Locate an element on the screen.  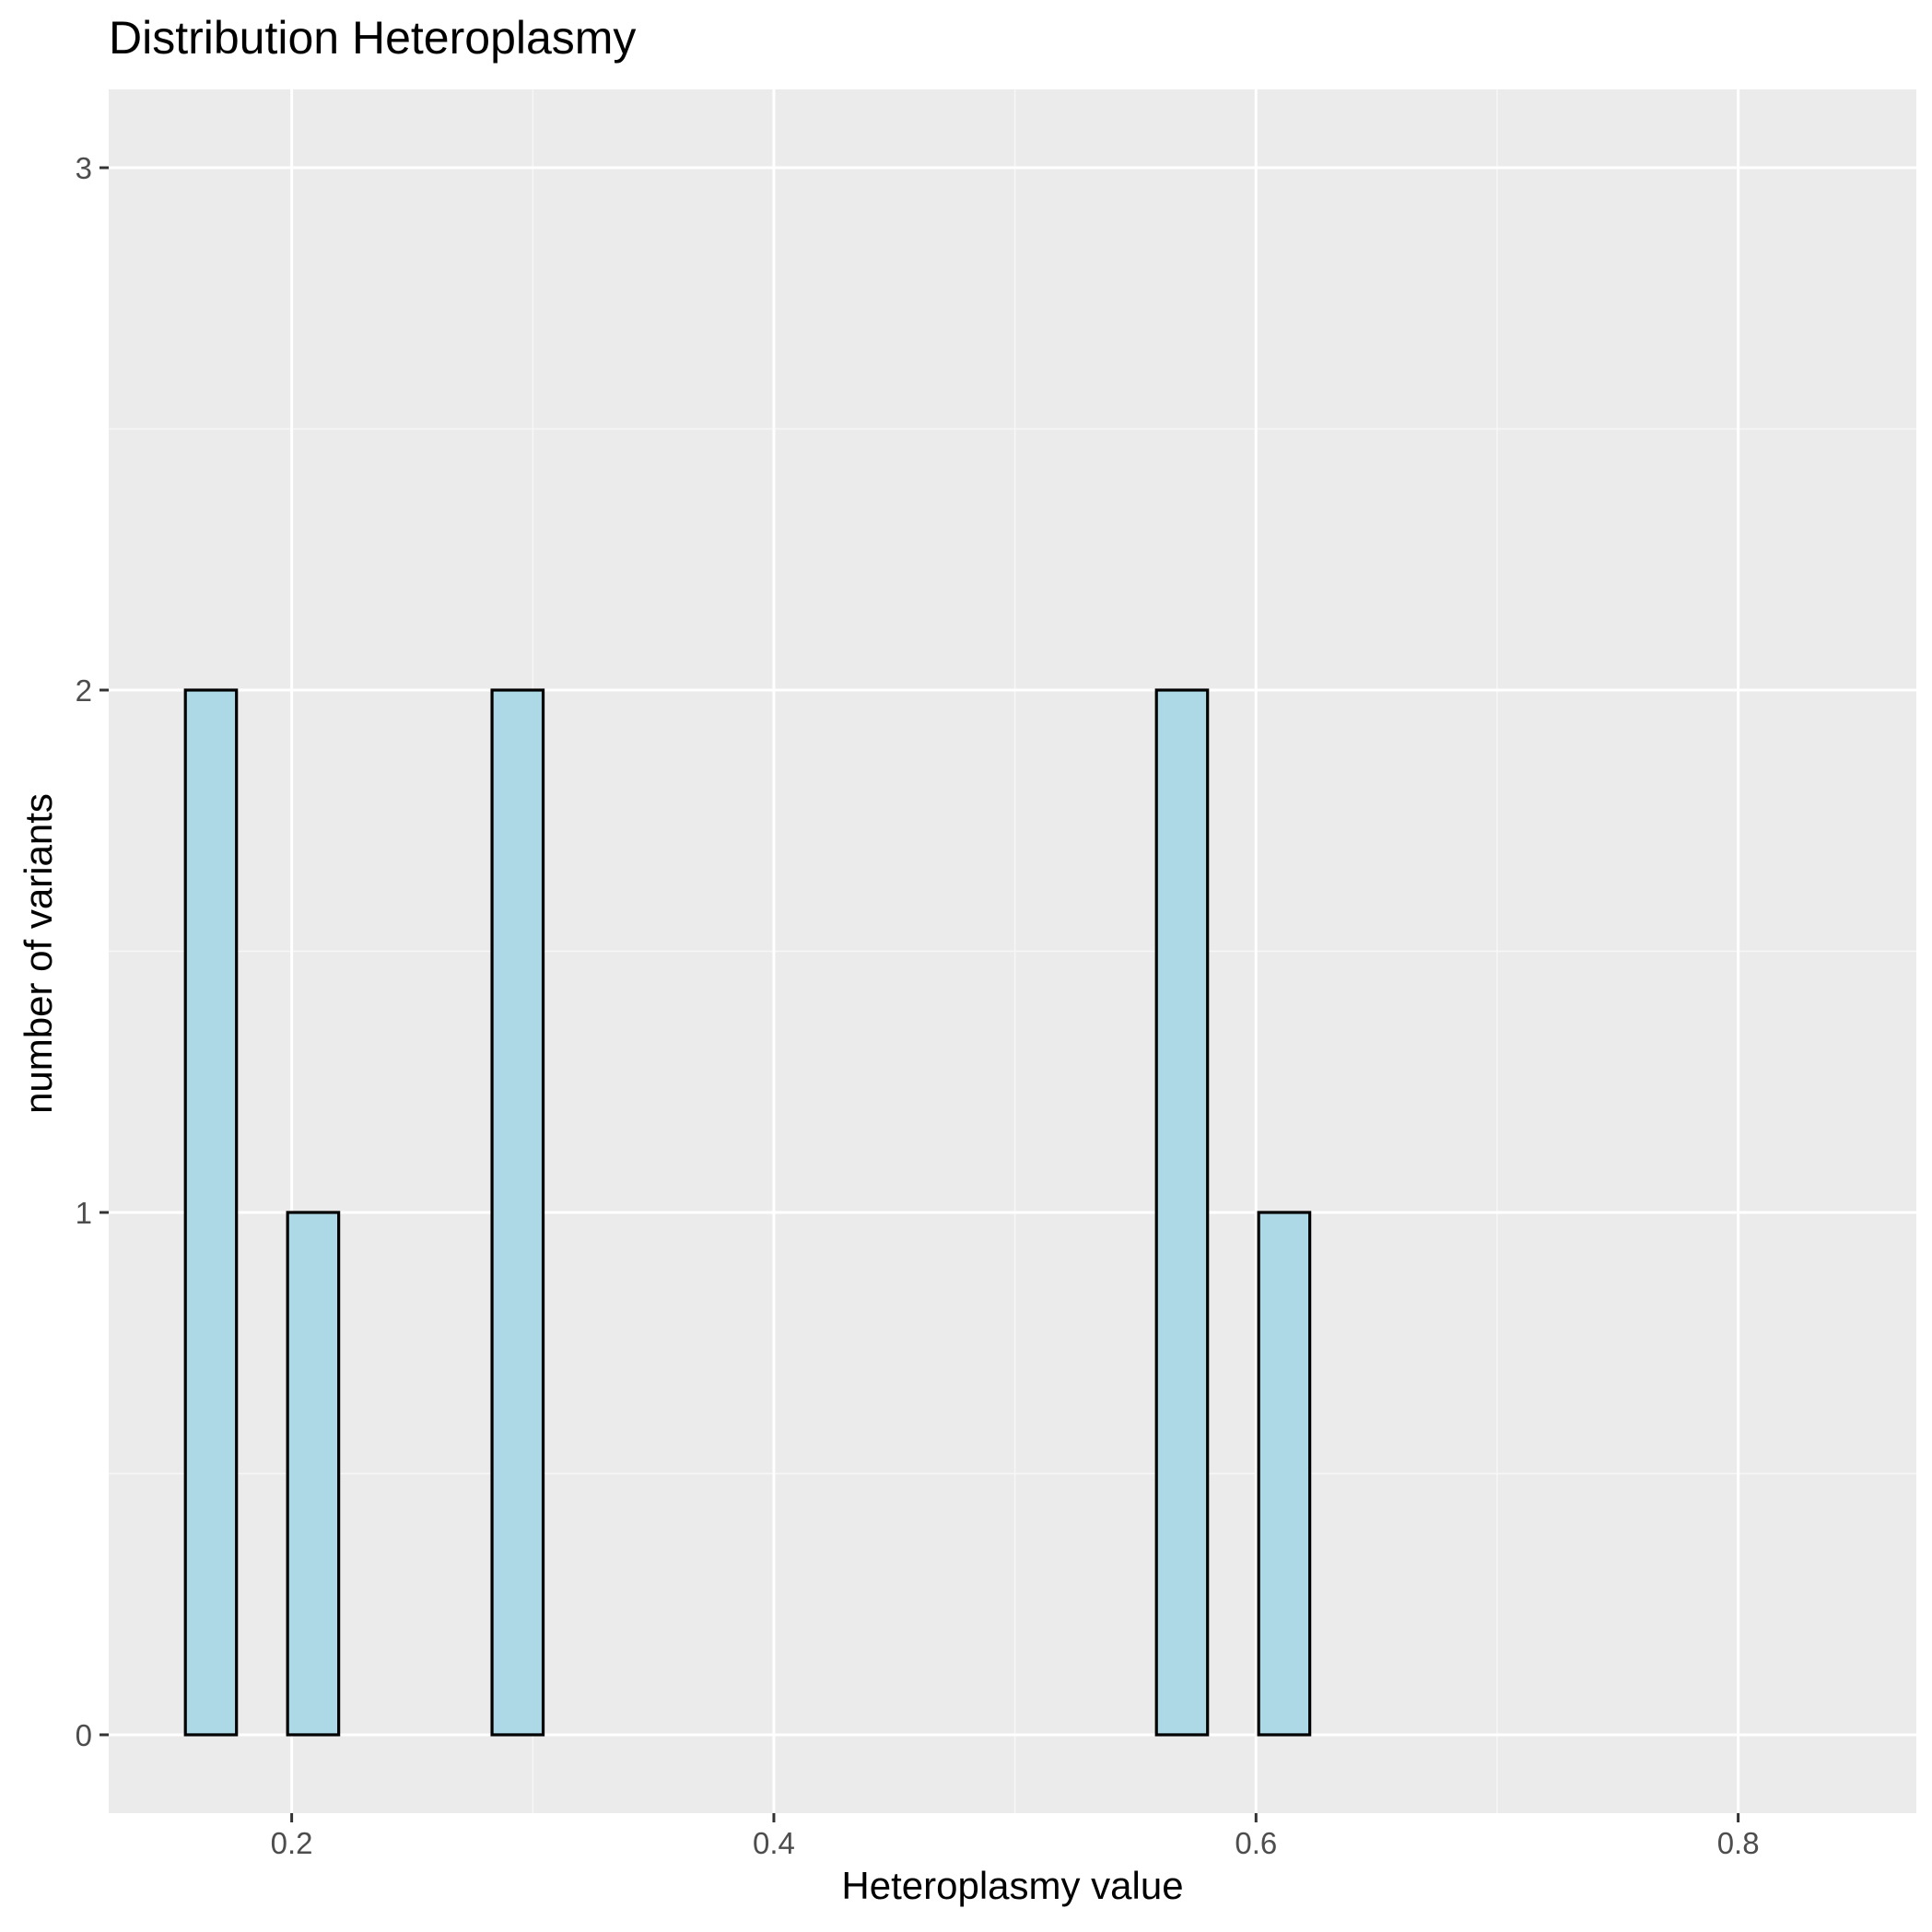
x-tick-label: 0.4 is located at coordinates (774, 1843).